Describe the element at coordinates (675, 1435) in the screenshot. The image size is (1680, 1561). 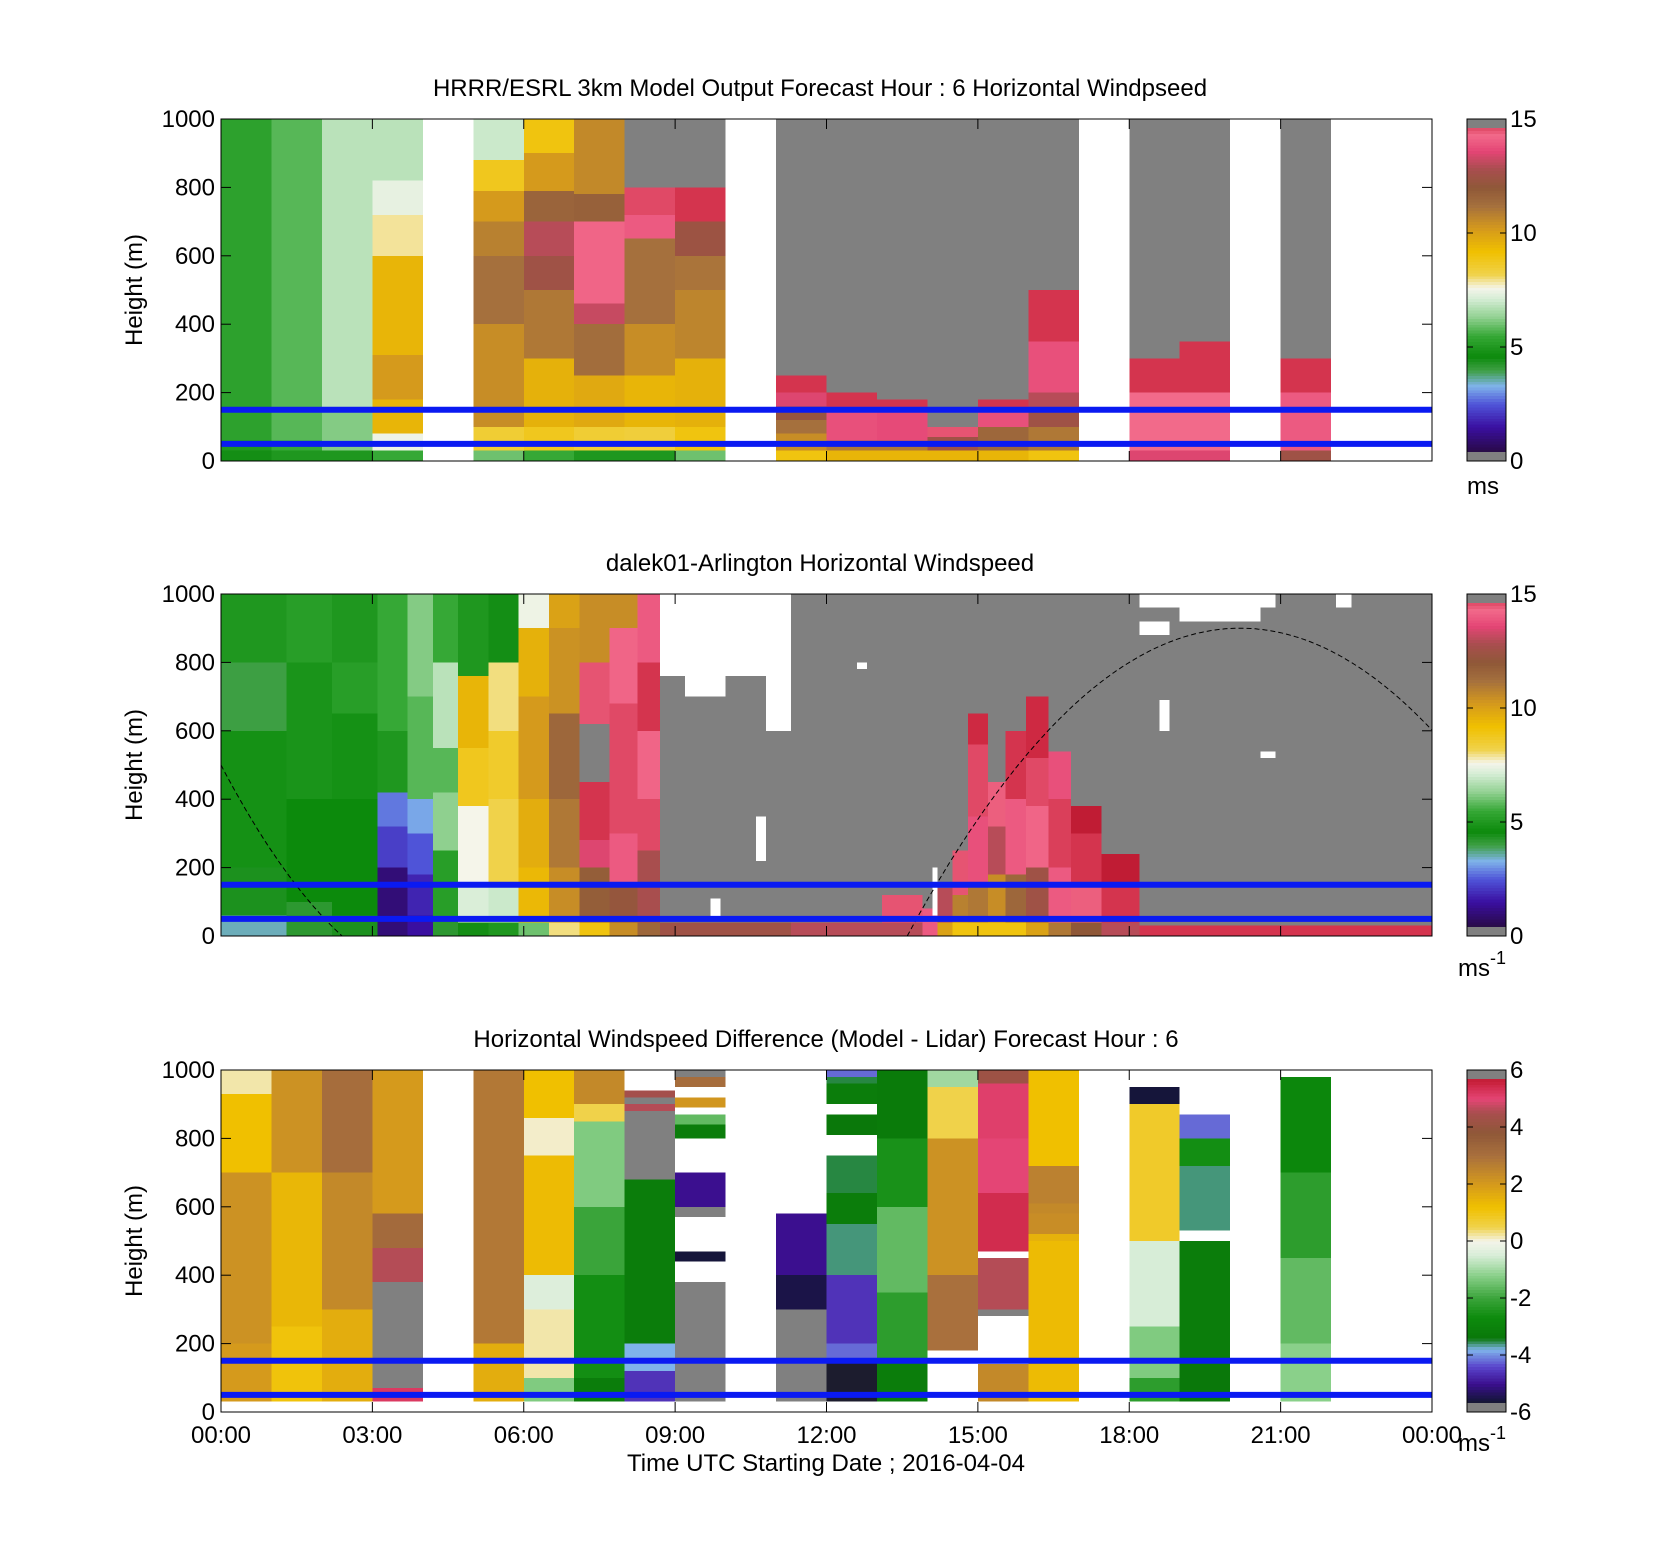
I see `x-tick-label: 09:00` at that location.